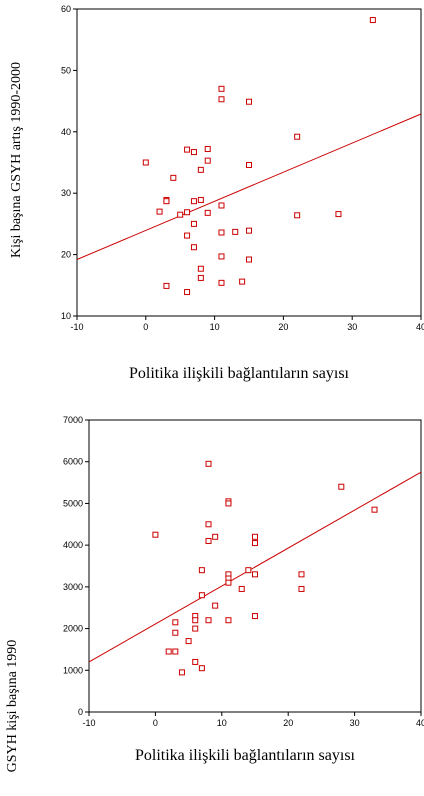 The width and height of the screenshot is (424, 796). What do you see at coordinates (76, 327) in the screenshot?
I see `chart1-x-tick-label: -10` at bounding box center [76, 327].